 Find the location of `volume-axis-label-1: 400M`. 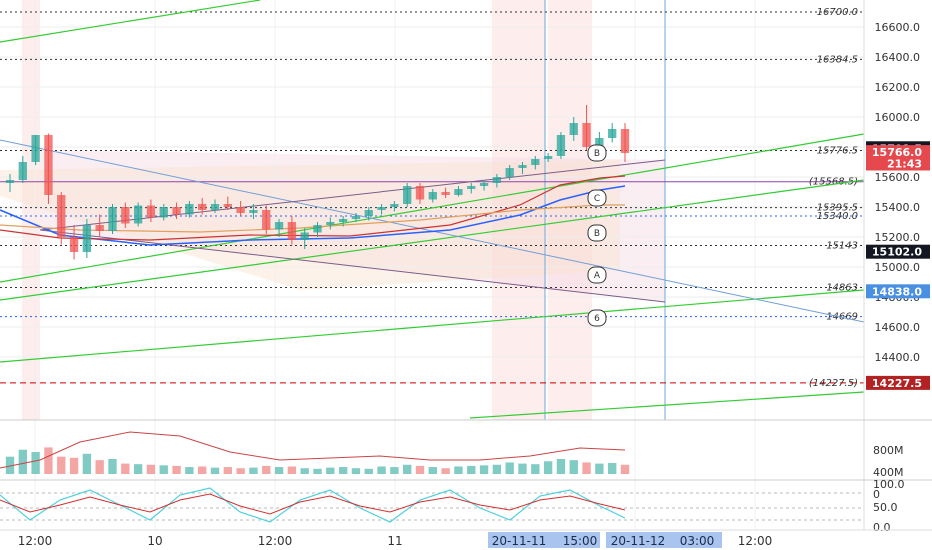

volume-axis-label-1: 400M is located at coordinates (888, 472).